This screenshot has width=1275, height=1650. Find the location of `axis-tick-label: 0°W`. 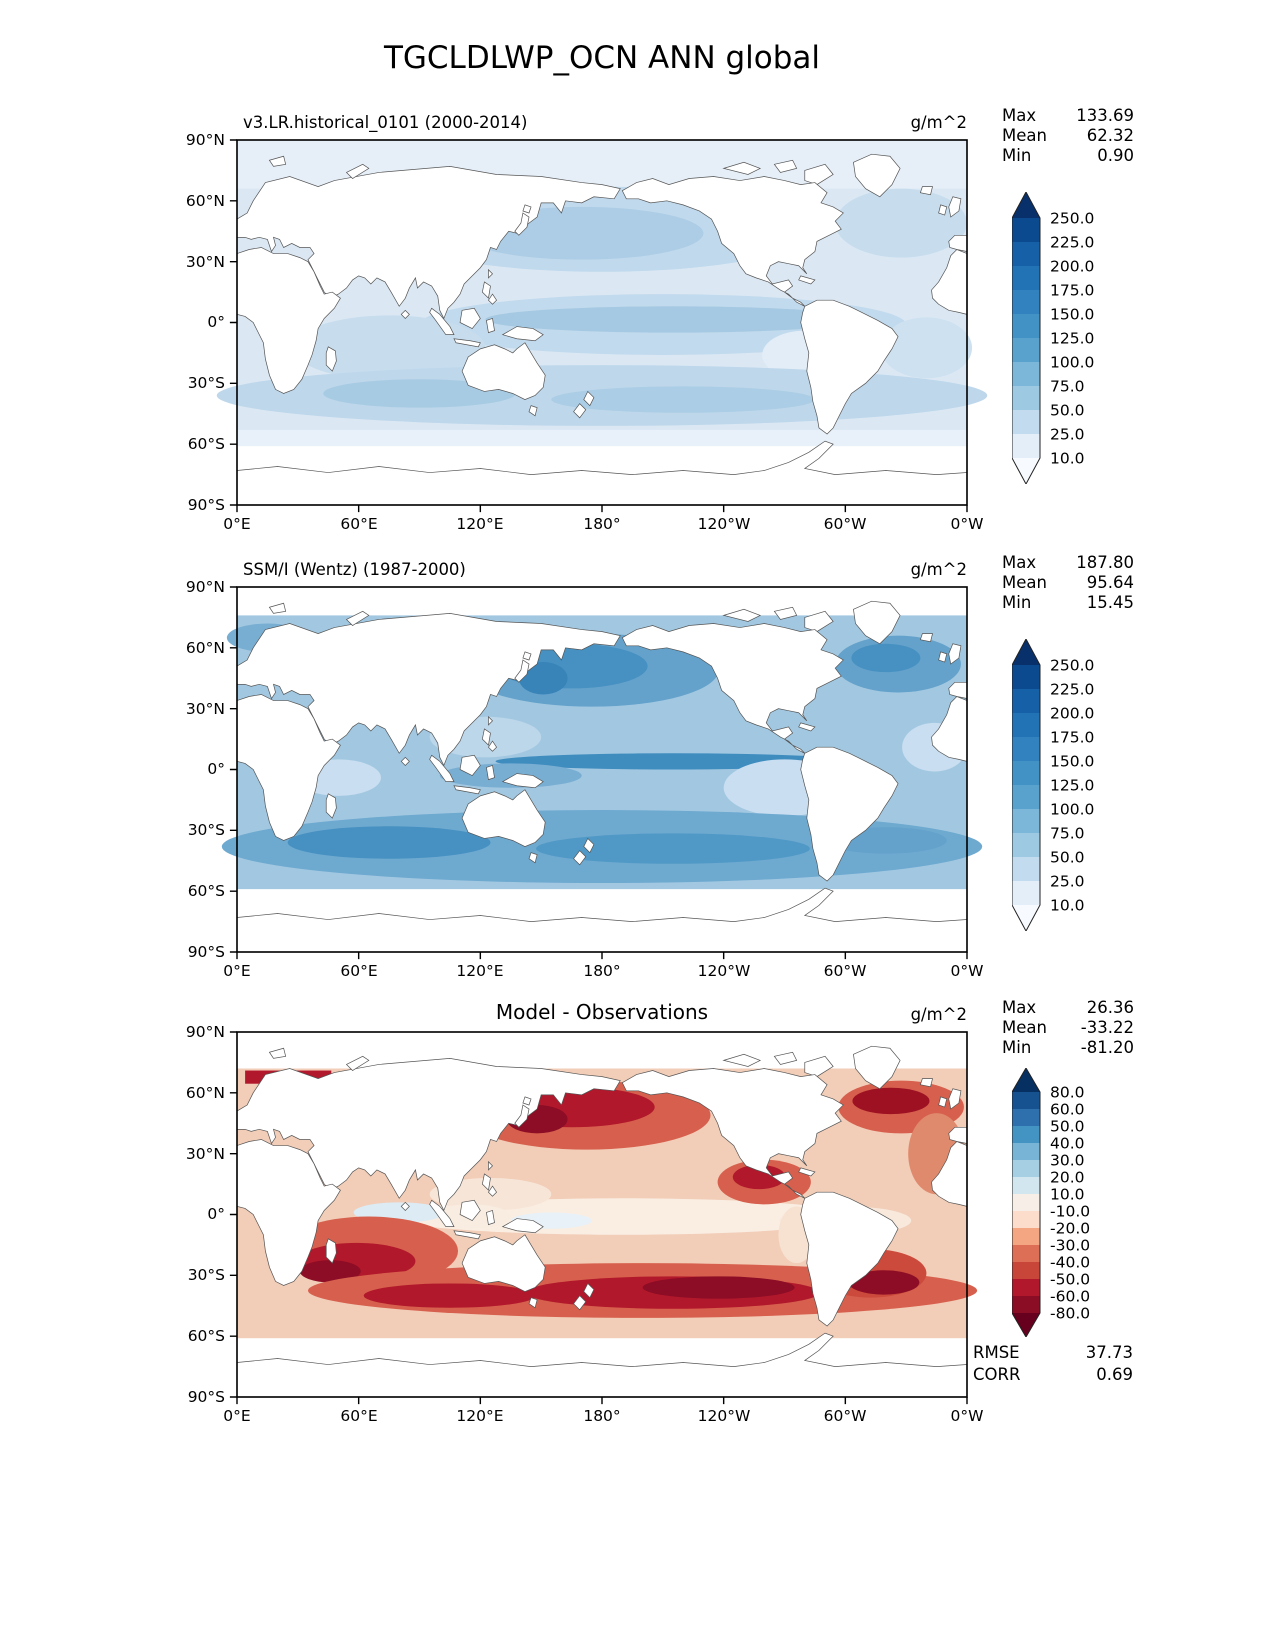

axis-tick-label: 0°W is located at coordinates (967, 971).